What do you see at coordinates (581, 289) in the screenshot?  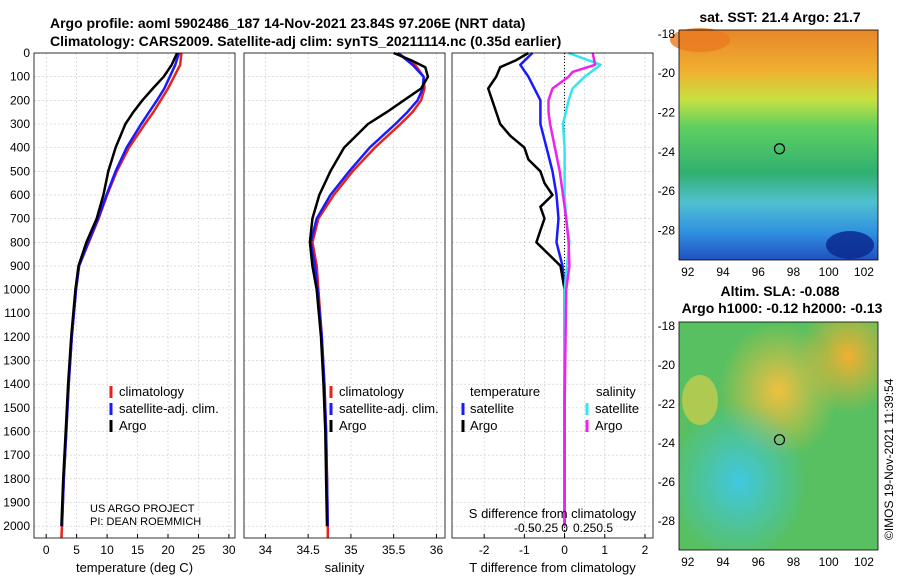 I see `series-s-satellite` at bounding box center [581, 289].